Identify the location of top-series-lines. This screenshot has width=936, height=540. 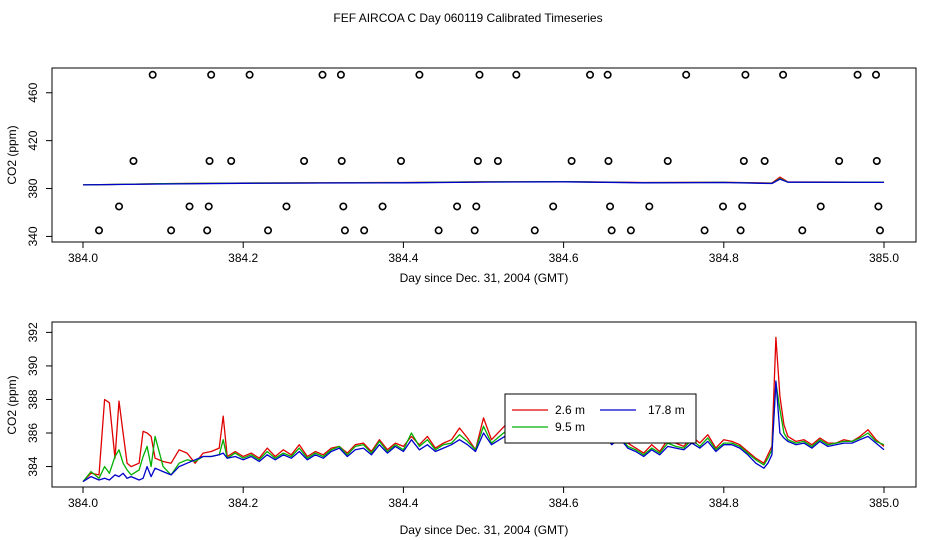
(483, 181).